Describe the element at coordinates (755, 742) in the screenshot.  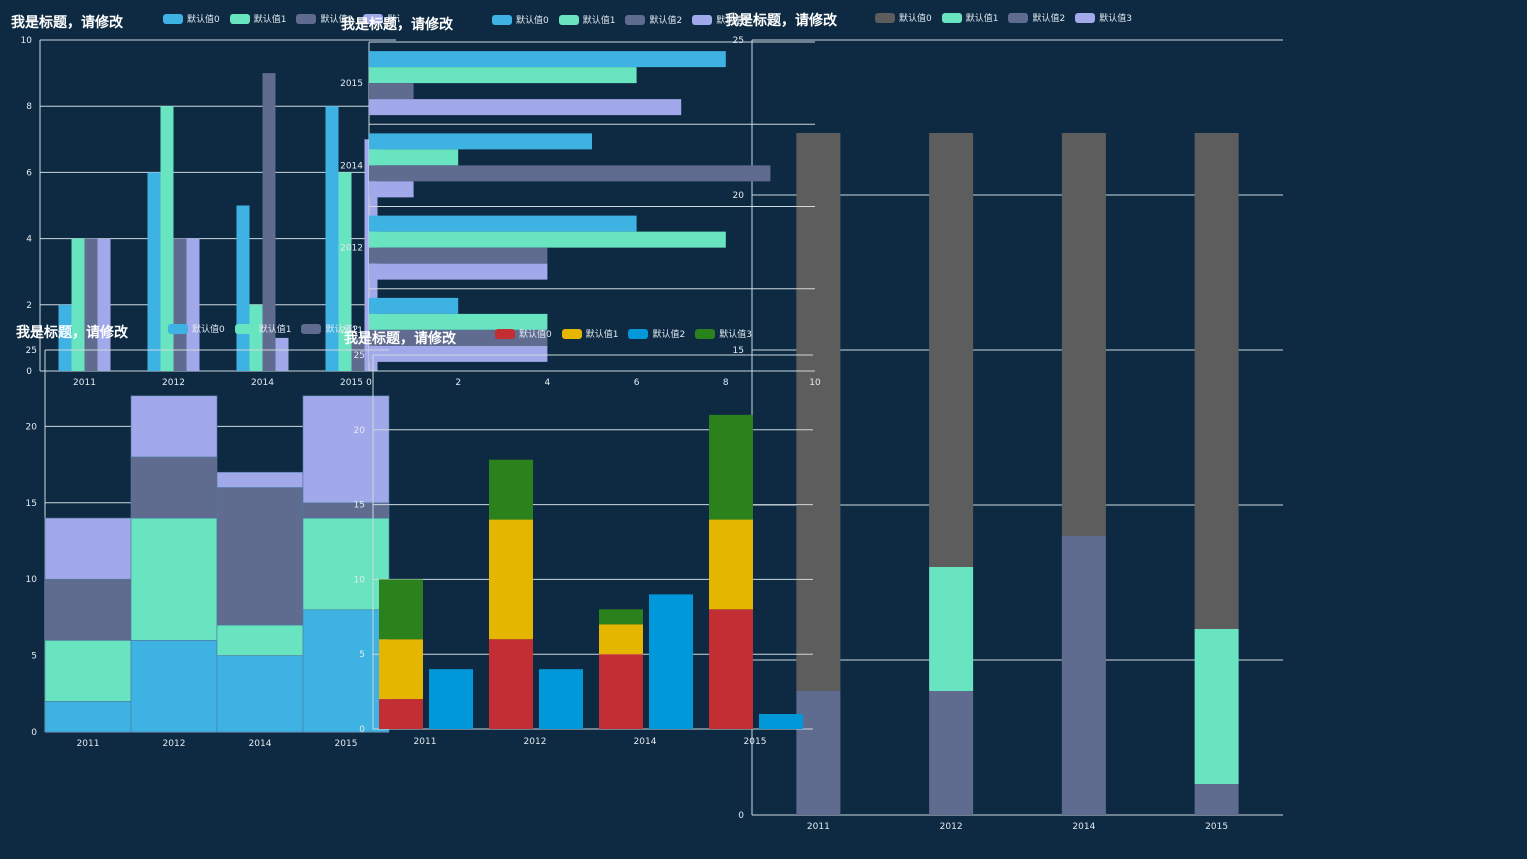
I see `x-tick-label: 2015` at that location.